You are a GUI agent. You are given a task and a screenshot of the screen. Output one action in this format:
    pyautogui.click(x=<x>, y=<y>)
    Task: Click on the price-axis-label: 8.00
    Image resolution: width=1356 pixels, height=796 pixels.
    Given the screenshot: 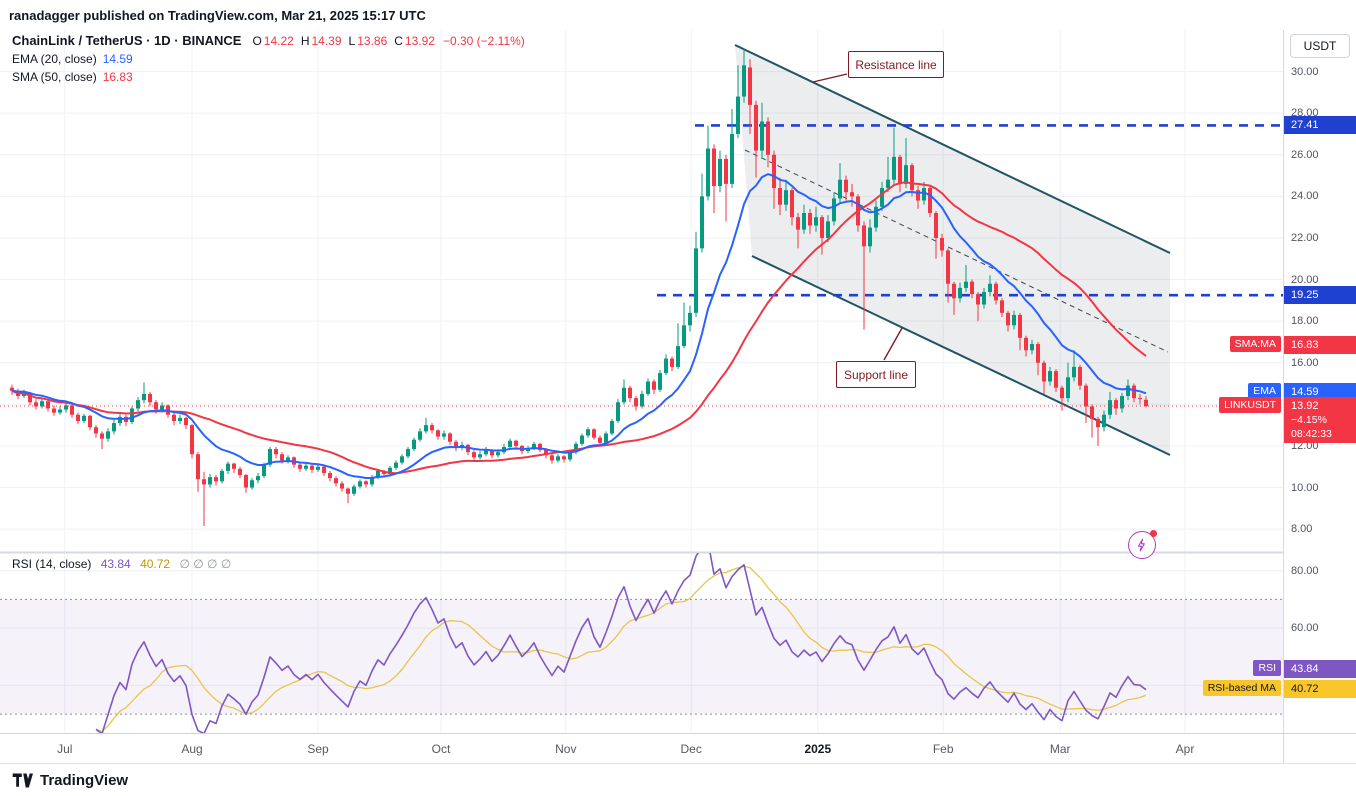 What is the action you would take?
    pyautogui.click(x=1302, y=529)
    